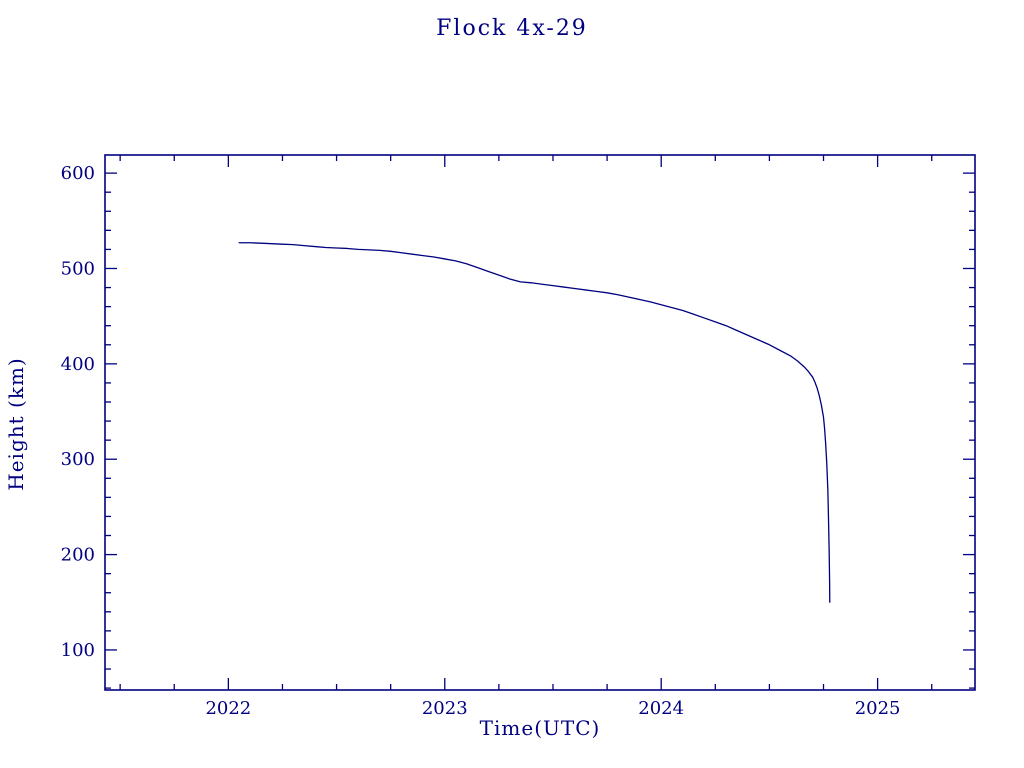 Image resolution: width=1024 pixels, height=768 pixels. Describe the element at coordinates (228, 708) in the screenshot. I see `x-tick-label: 2022` at that location.